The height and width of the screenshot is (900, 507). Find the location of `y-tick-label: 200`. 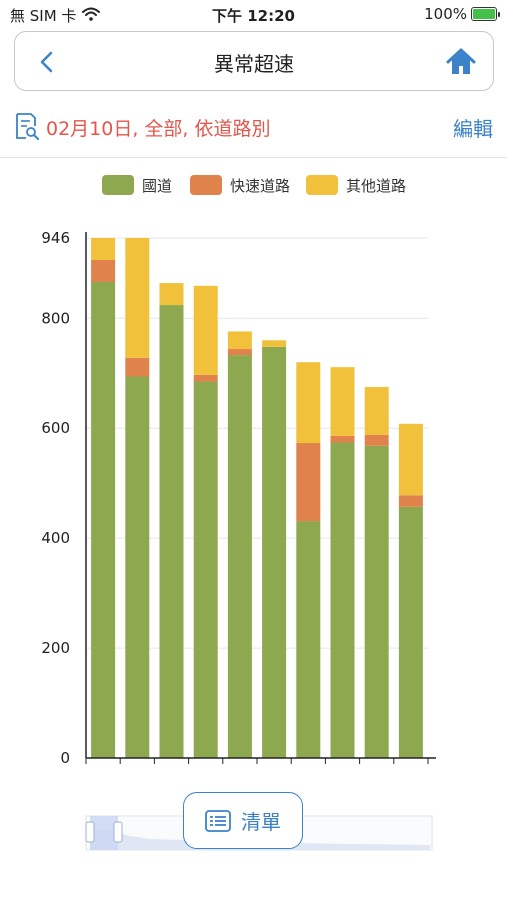

y-tick-label: 200 is located at coordinates (55, 648).